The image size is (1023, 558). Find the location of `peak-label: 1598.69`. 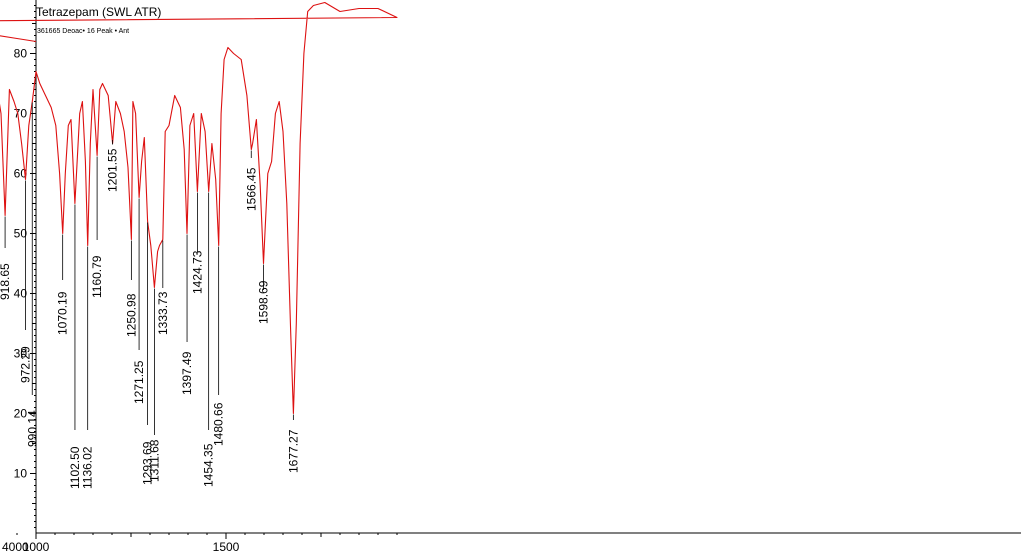

peak-label: 1598.69 is located at coordinates (264, 302).